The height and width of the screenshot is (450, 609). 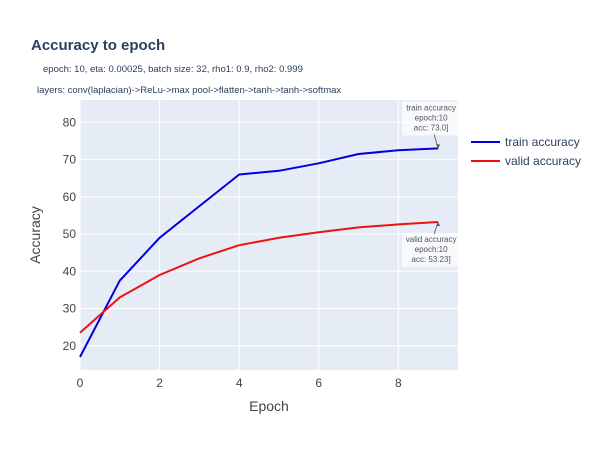 I want to click on y-tick-label: 60, so click(x=70, y=197).